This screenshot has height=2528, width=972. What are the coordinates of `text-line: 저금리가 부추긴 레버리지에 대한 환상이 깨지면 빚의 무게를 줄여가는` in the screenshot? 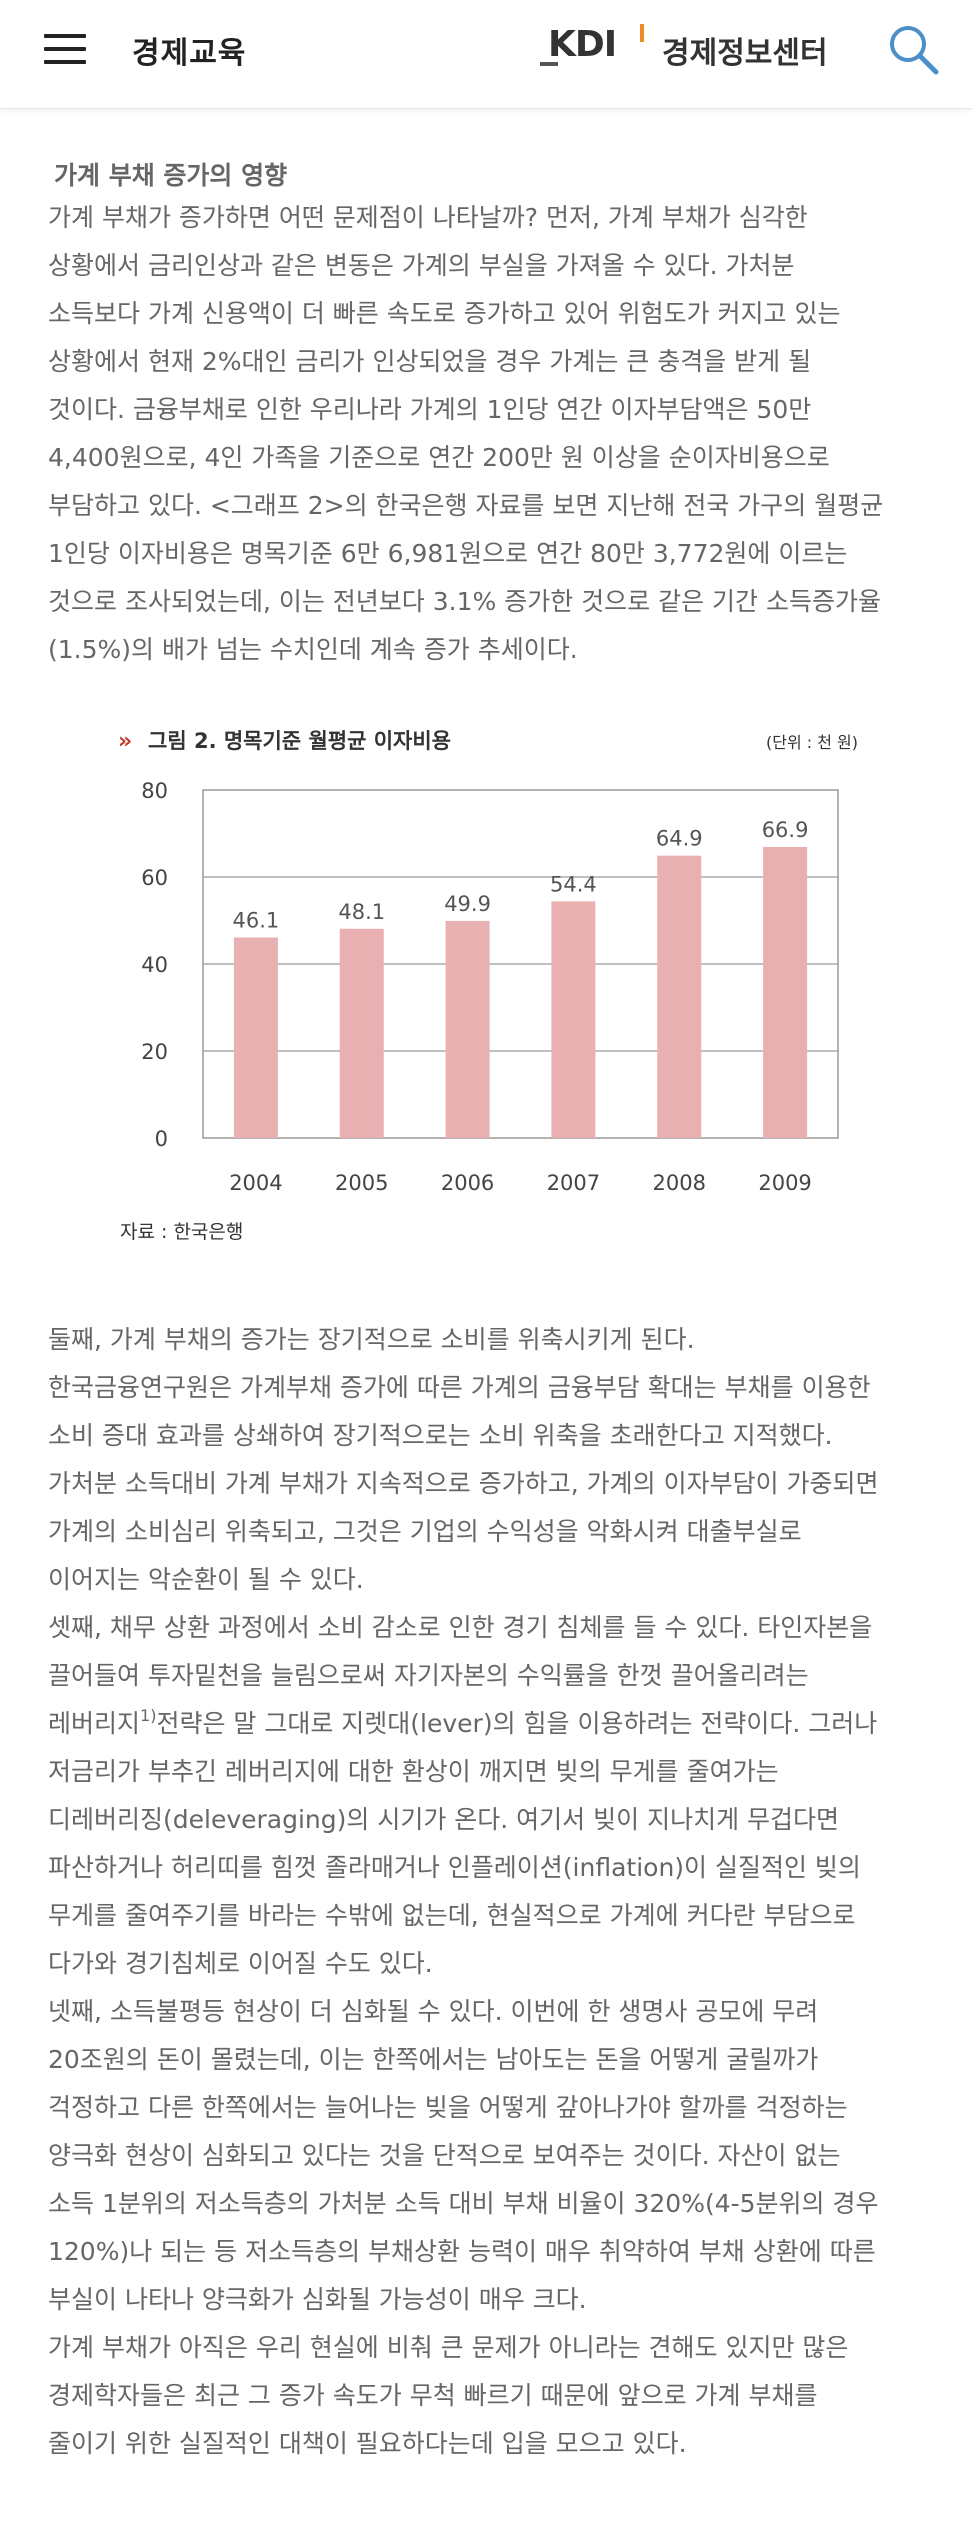 It's located at (413, 1771).